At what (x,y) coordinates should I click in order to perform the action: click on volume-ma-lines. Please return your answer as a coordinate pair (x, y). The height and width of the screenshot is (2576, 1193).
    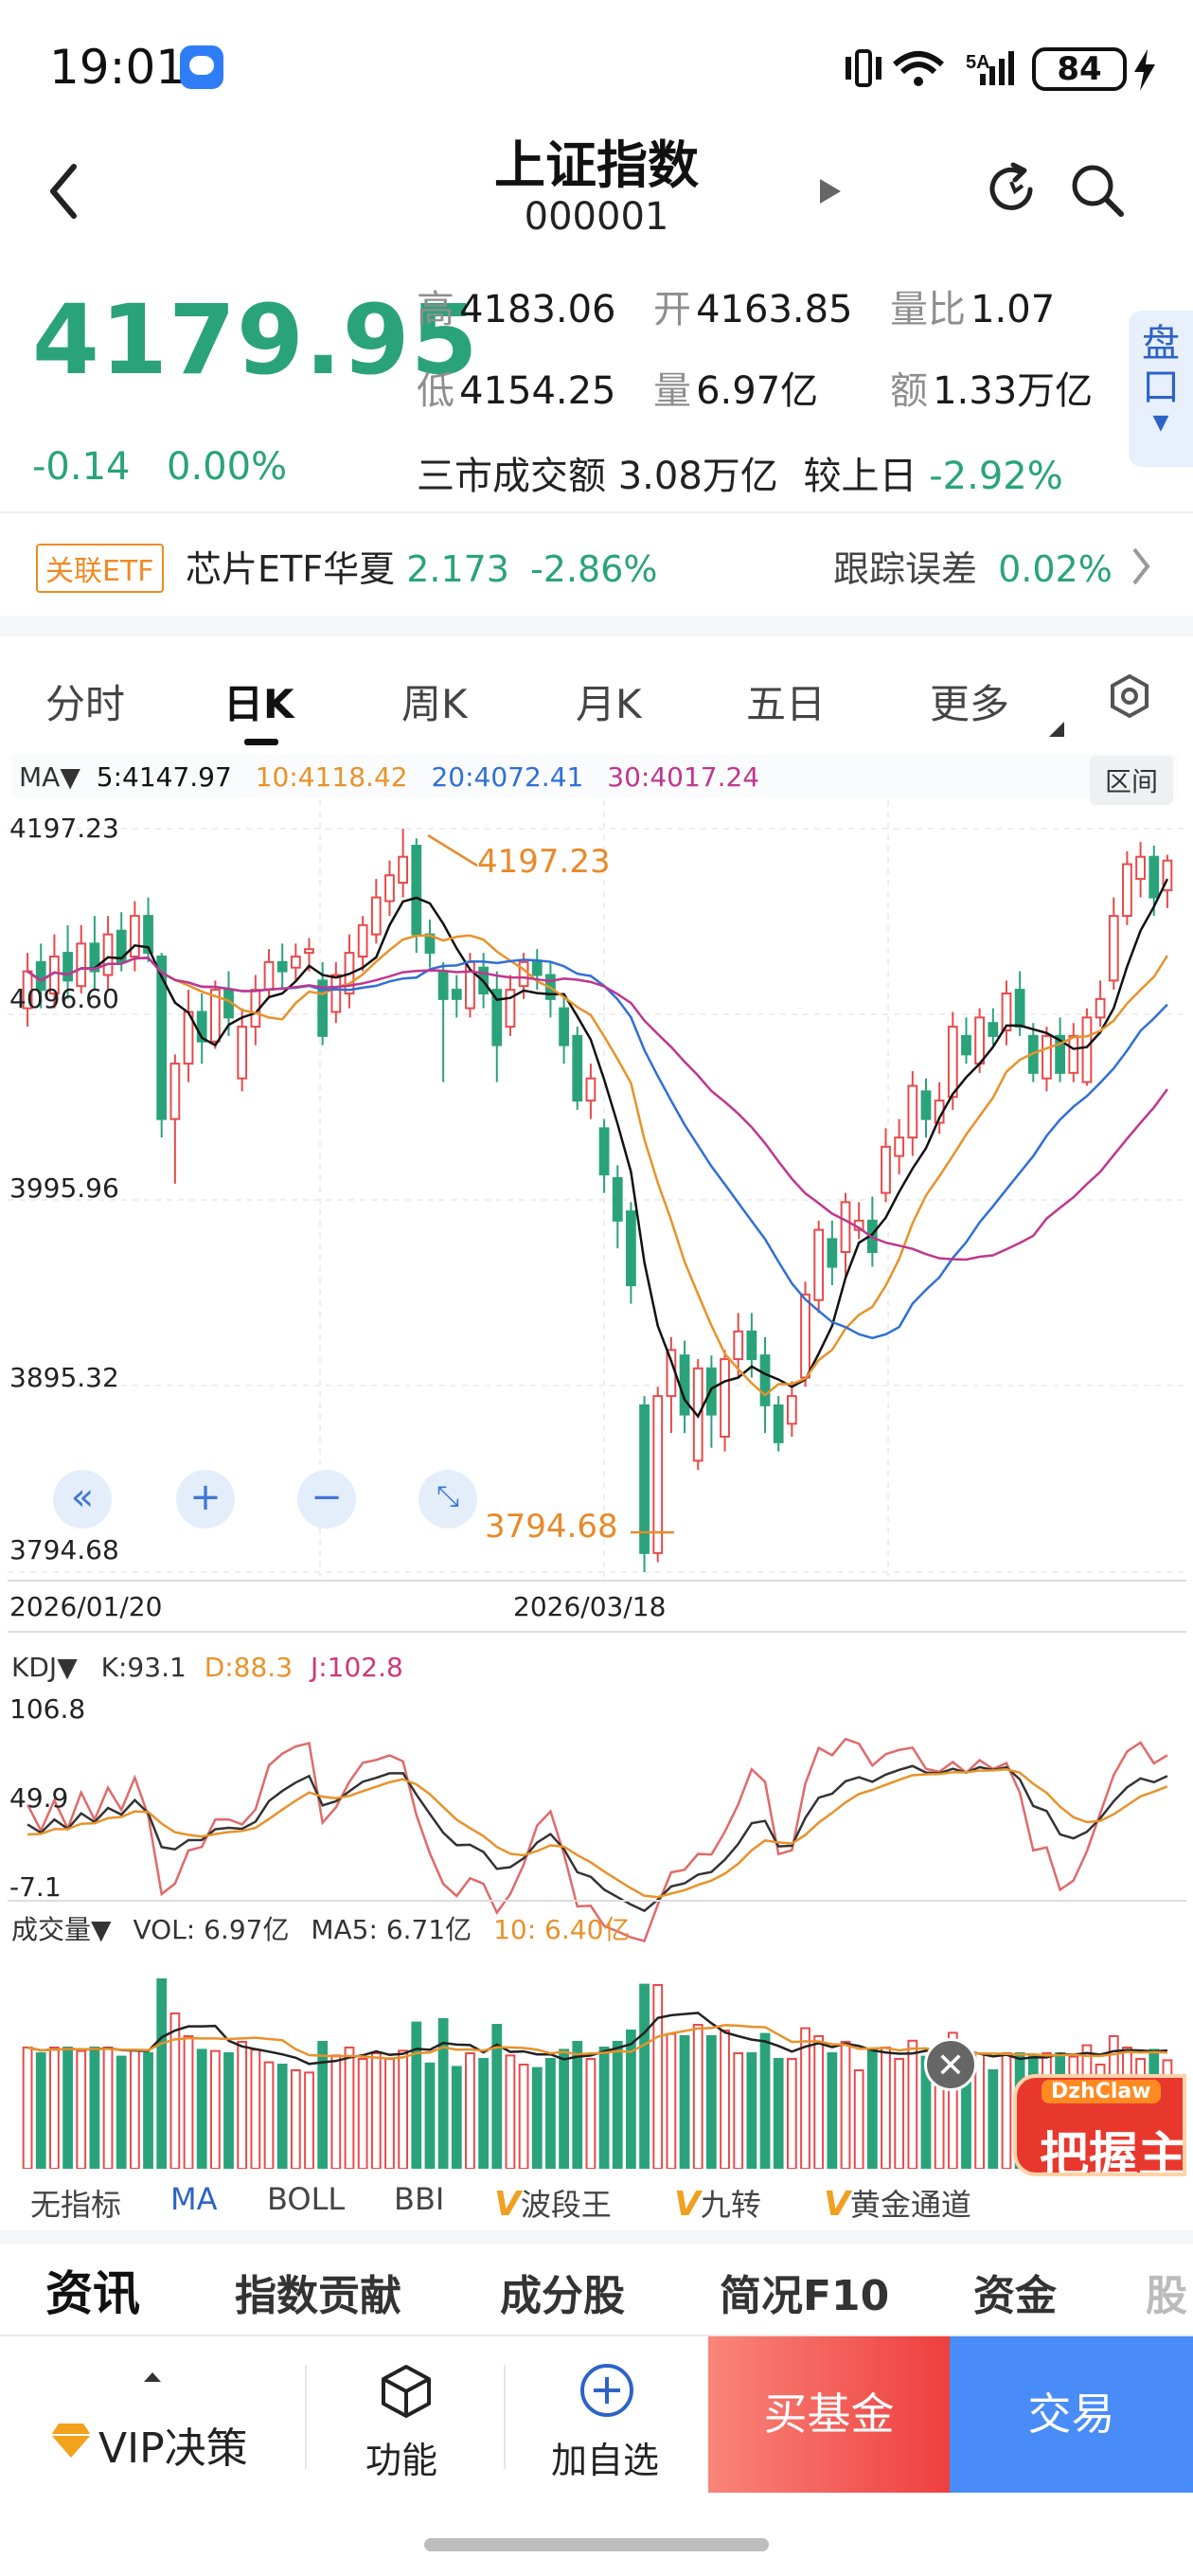
    Looking at the image, I should click on (597, 2039).